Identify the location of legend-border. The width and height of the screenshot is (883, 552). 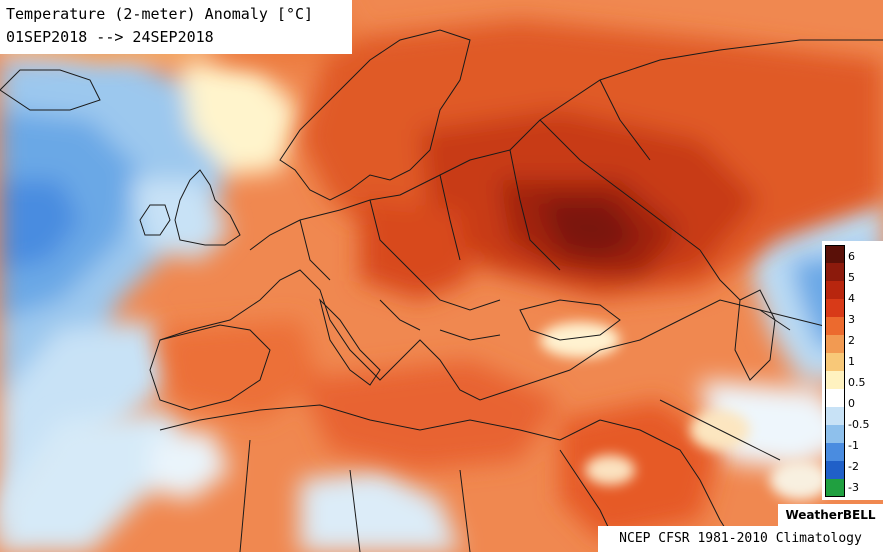
(835, 371).